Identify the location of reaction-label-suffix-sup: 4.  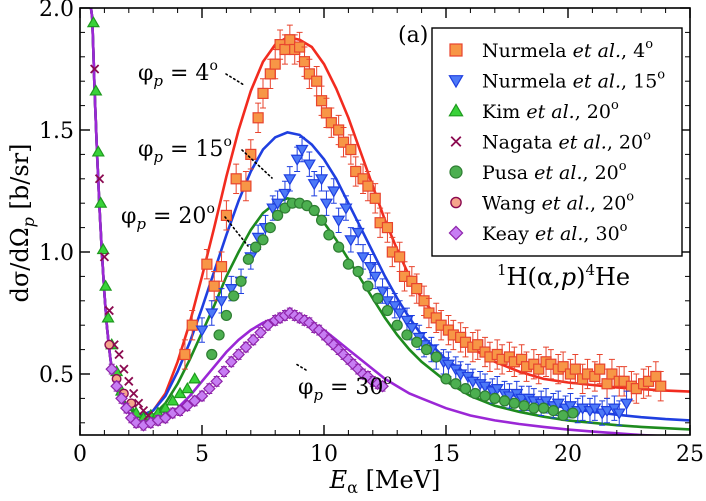
(590, 270).